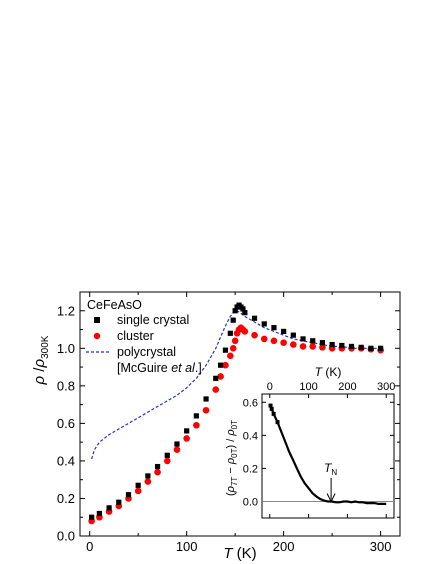 The height and width of the screenshot is (564, 436). What do you see at coordinates (328, 372) in the screenshot?
I see `inset-x-axis-title: T (K)` at bounding box center [328, 372].